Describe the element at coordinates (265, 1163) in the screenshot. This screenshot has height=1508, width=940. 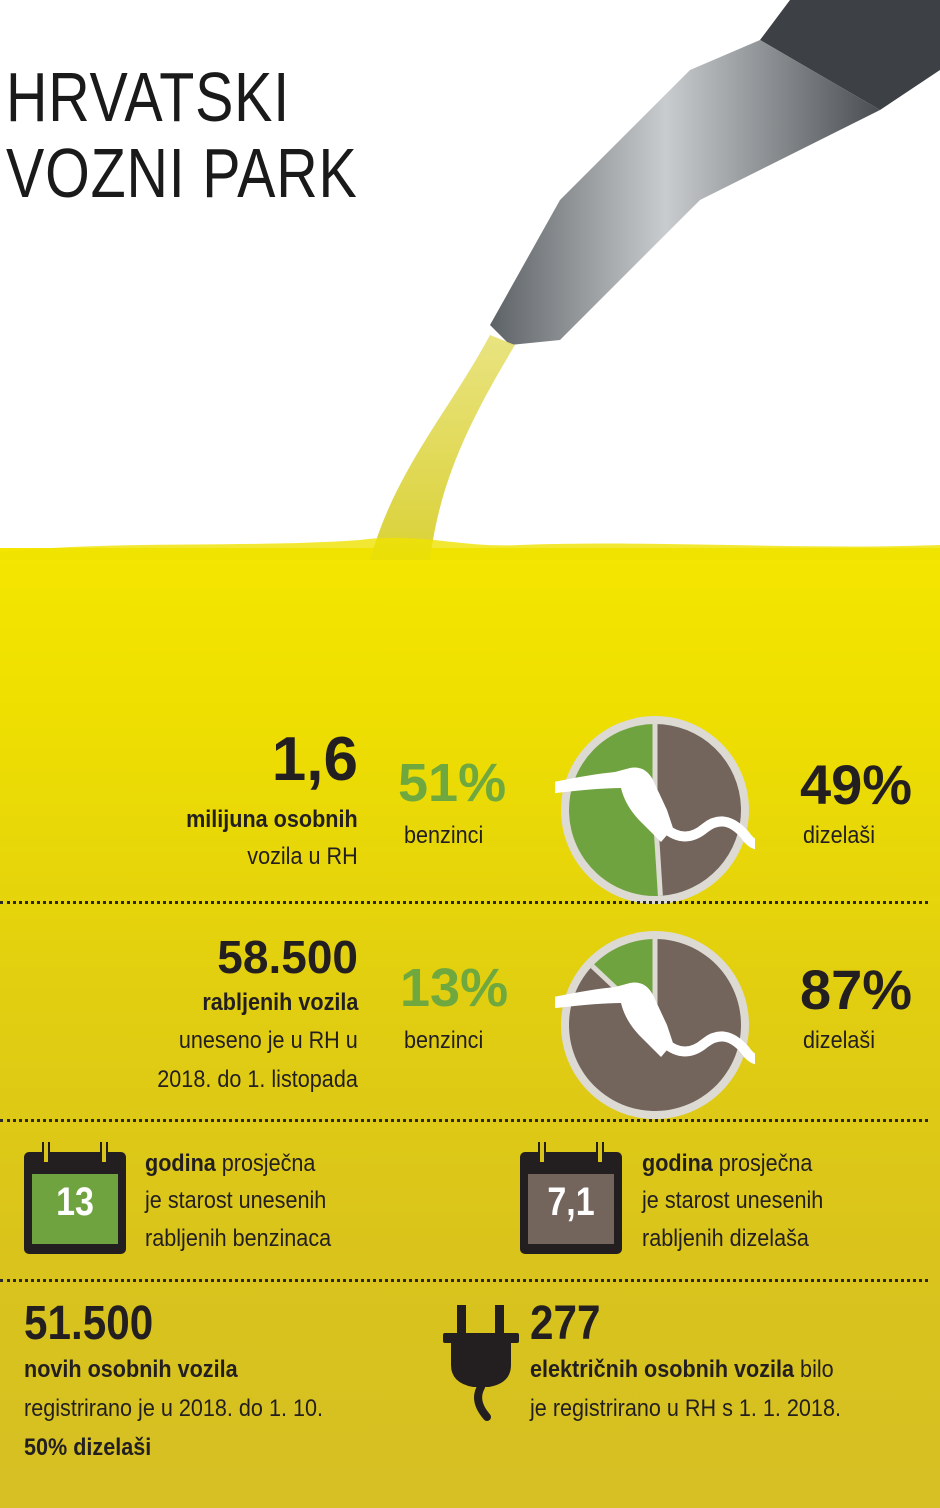
I see `petrol-age-rest: prosječna` at that location.